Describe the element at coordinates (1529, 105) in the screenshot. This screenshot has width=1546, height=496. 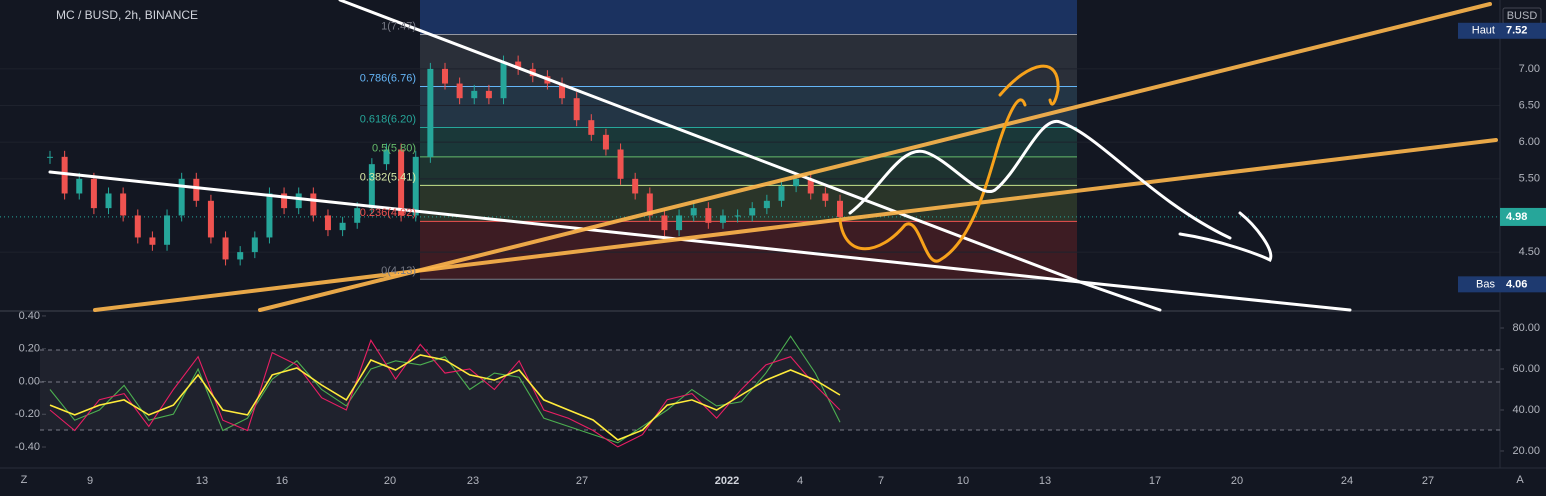
I see `price-tick-label: 6.50` at that location.